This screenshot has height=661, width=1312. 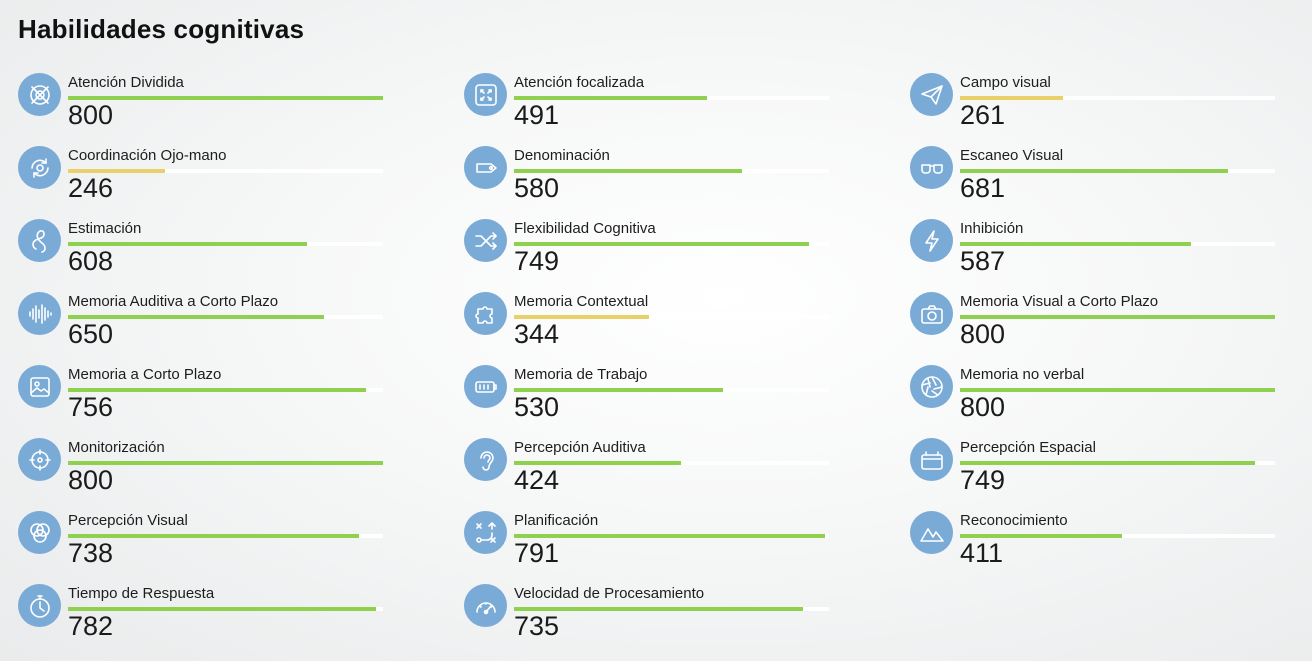 What do you see at coordinates (39, 459) in the screenshot?
I see `target-arrows-icon` at bounding box center [39, 459].